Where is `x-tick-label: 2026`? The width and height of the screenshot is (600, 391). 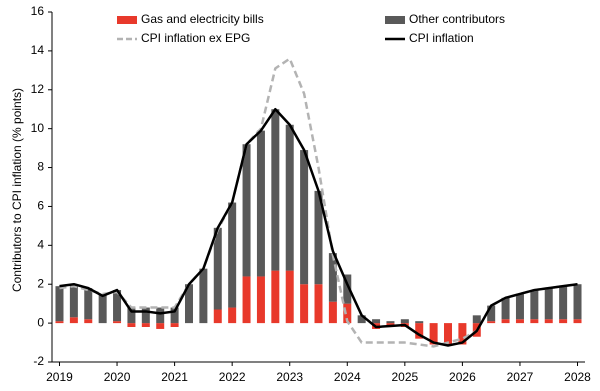 x-tick-label: 2026 is located at coordinates (462, 377).